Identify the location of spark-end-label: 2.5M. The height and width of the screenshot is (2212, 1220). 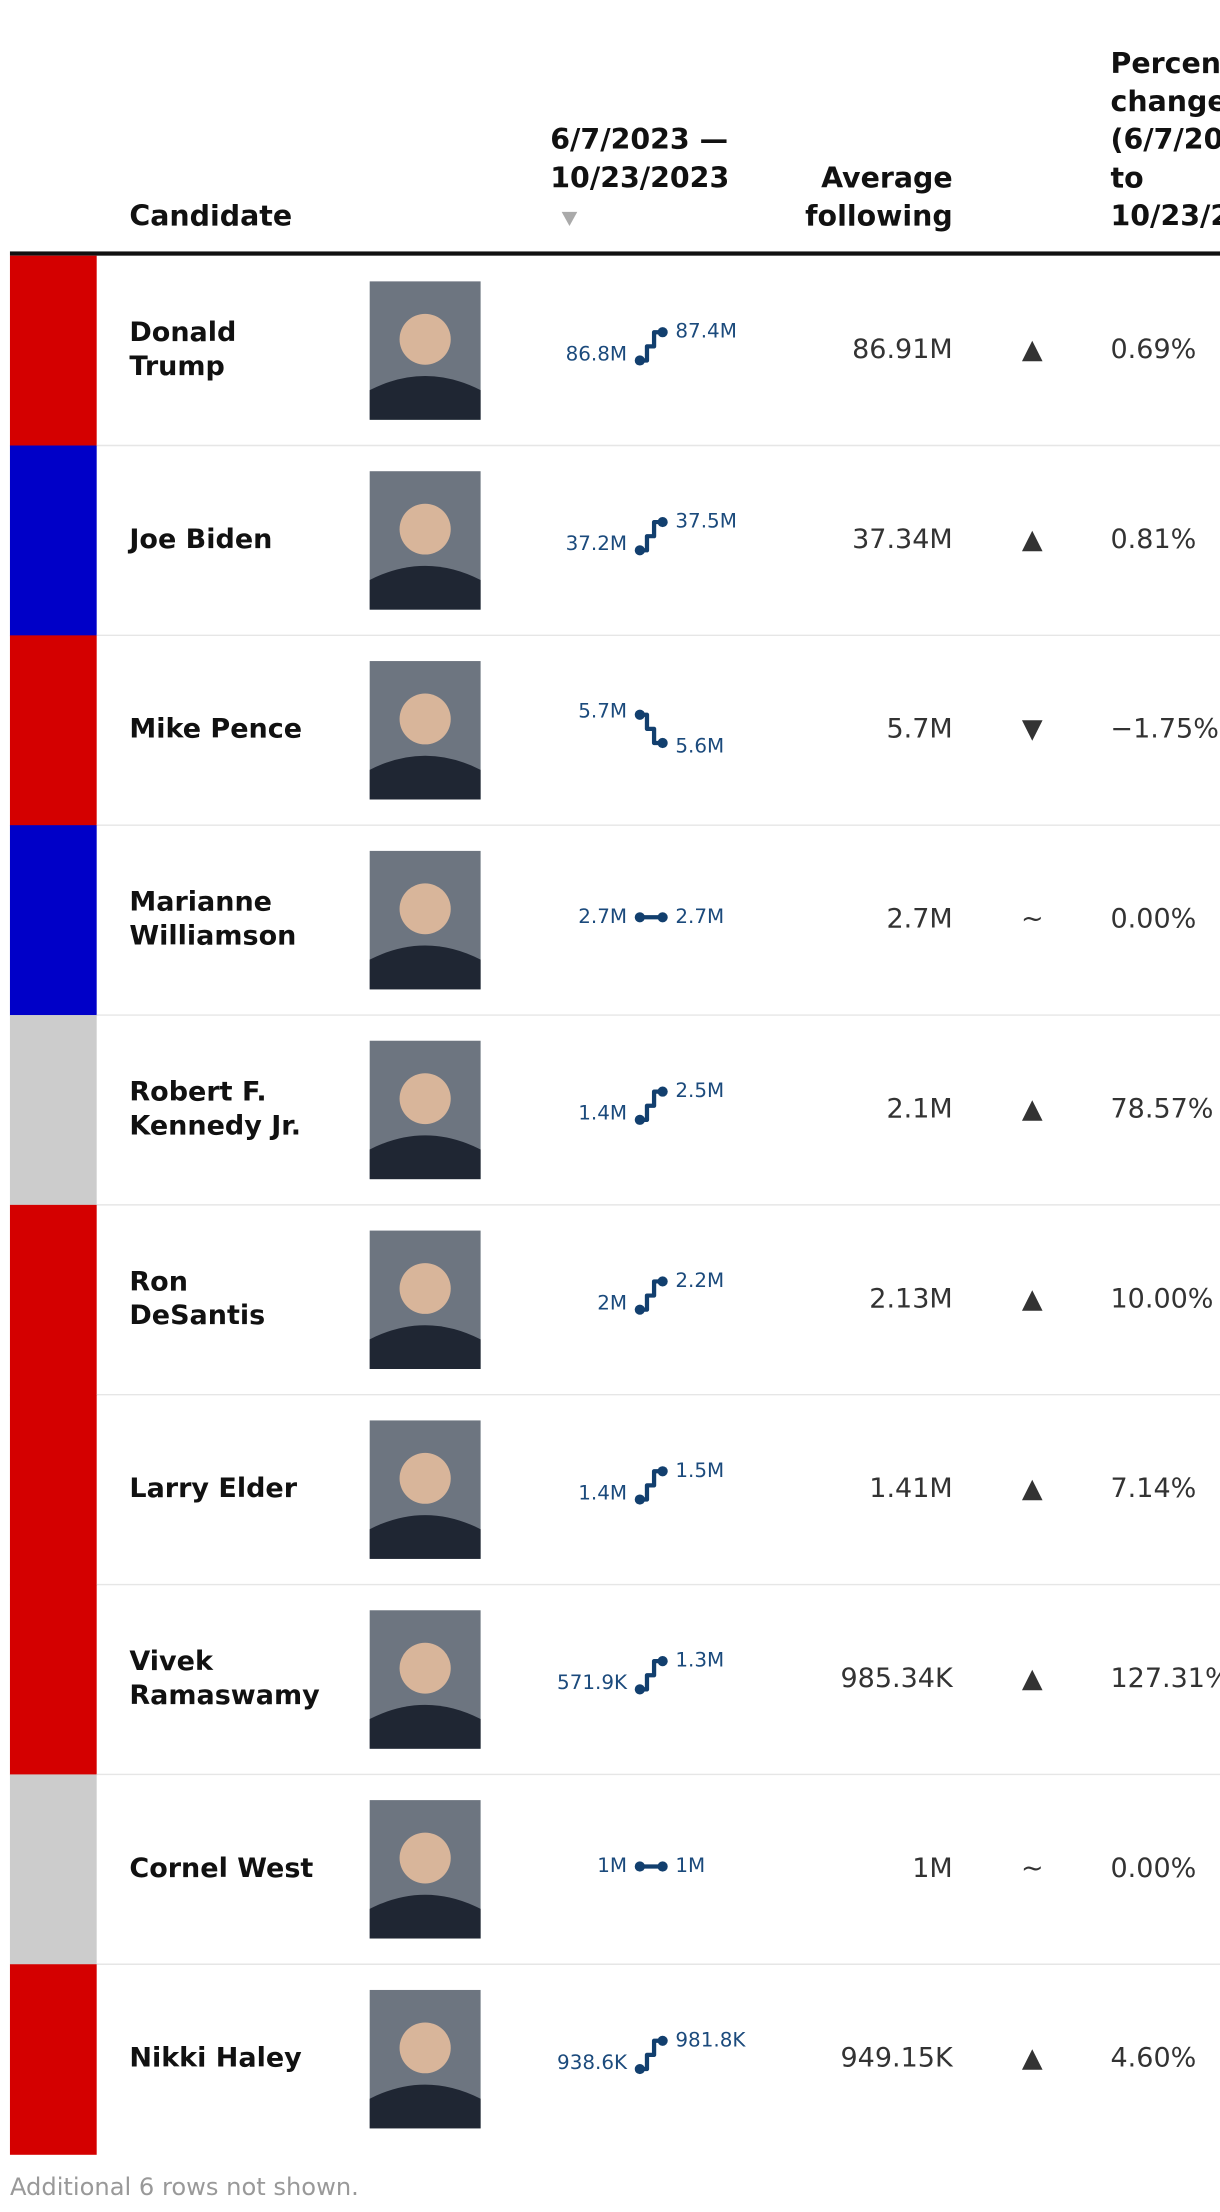
(699, 1090).